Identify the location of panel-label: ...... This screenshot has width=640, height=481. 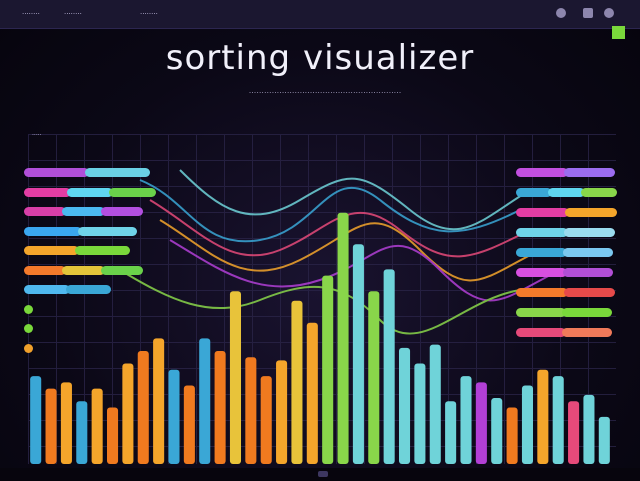
(37, 133).